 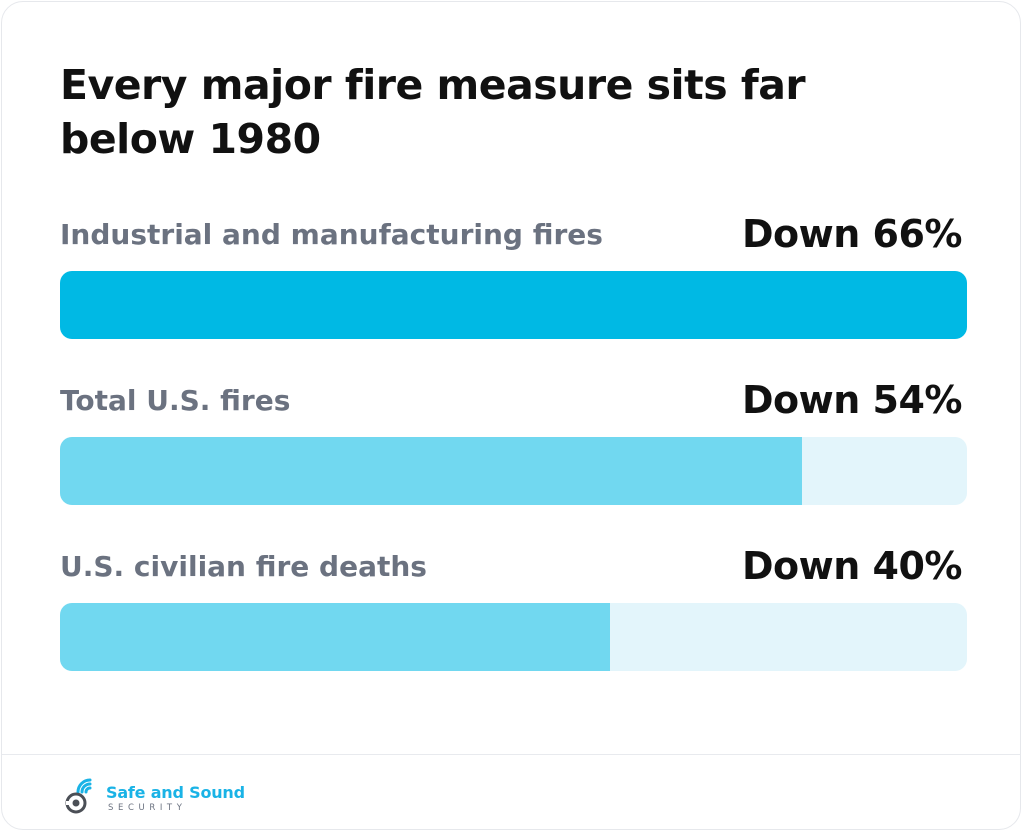 What do you see at coordinates (78, 796) in the screenshot?
I see `wifi-camera-logo-icon` at bounding box center [78, 796].